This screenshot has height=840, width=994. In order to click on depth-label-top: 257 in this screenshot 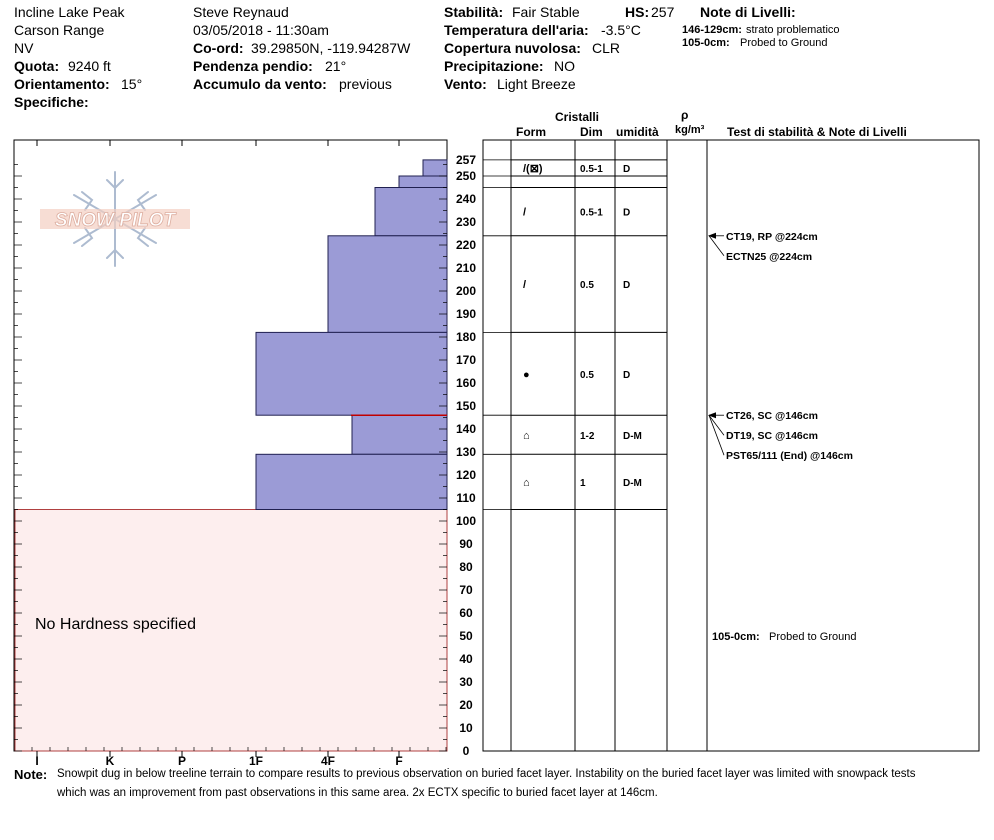, I will do `click(466, 160)`.